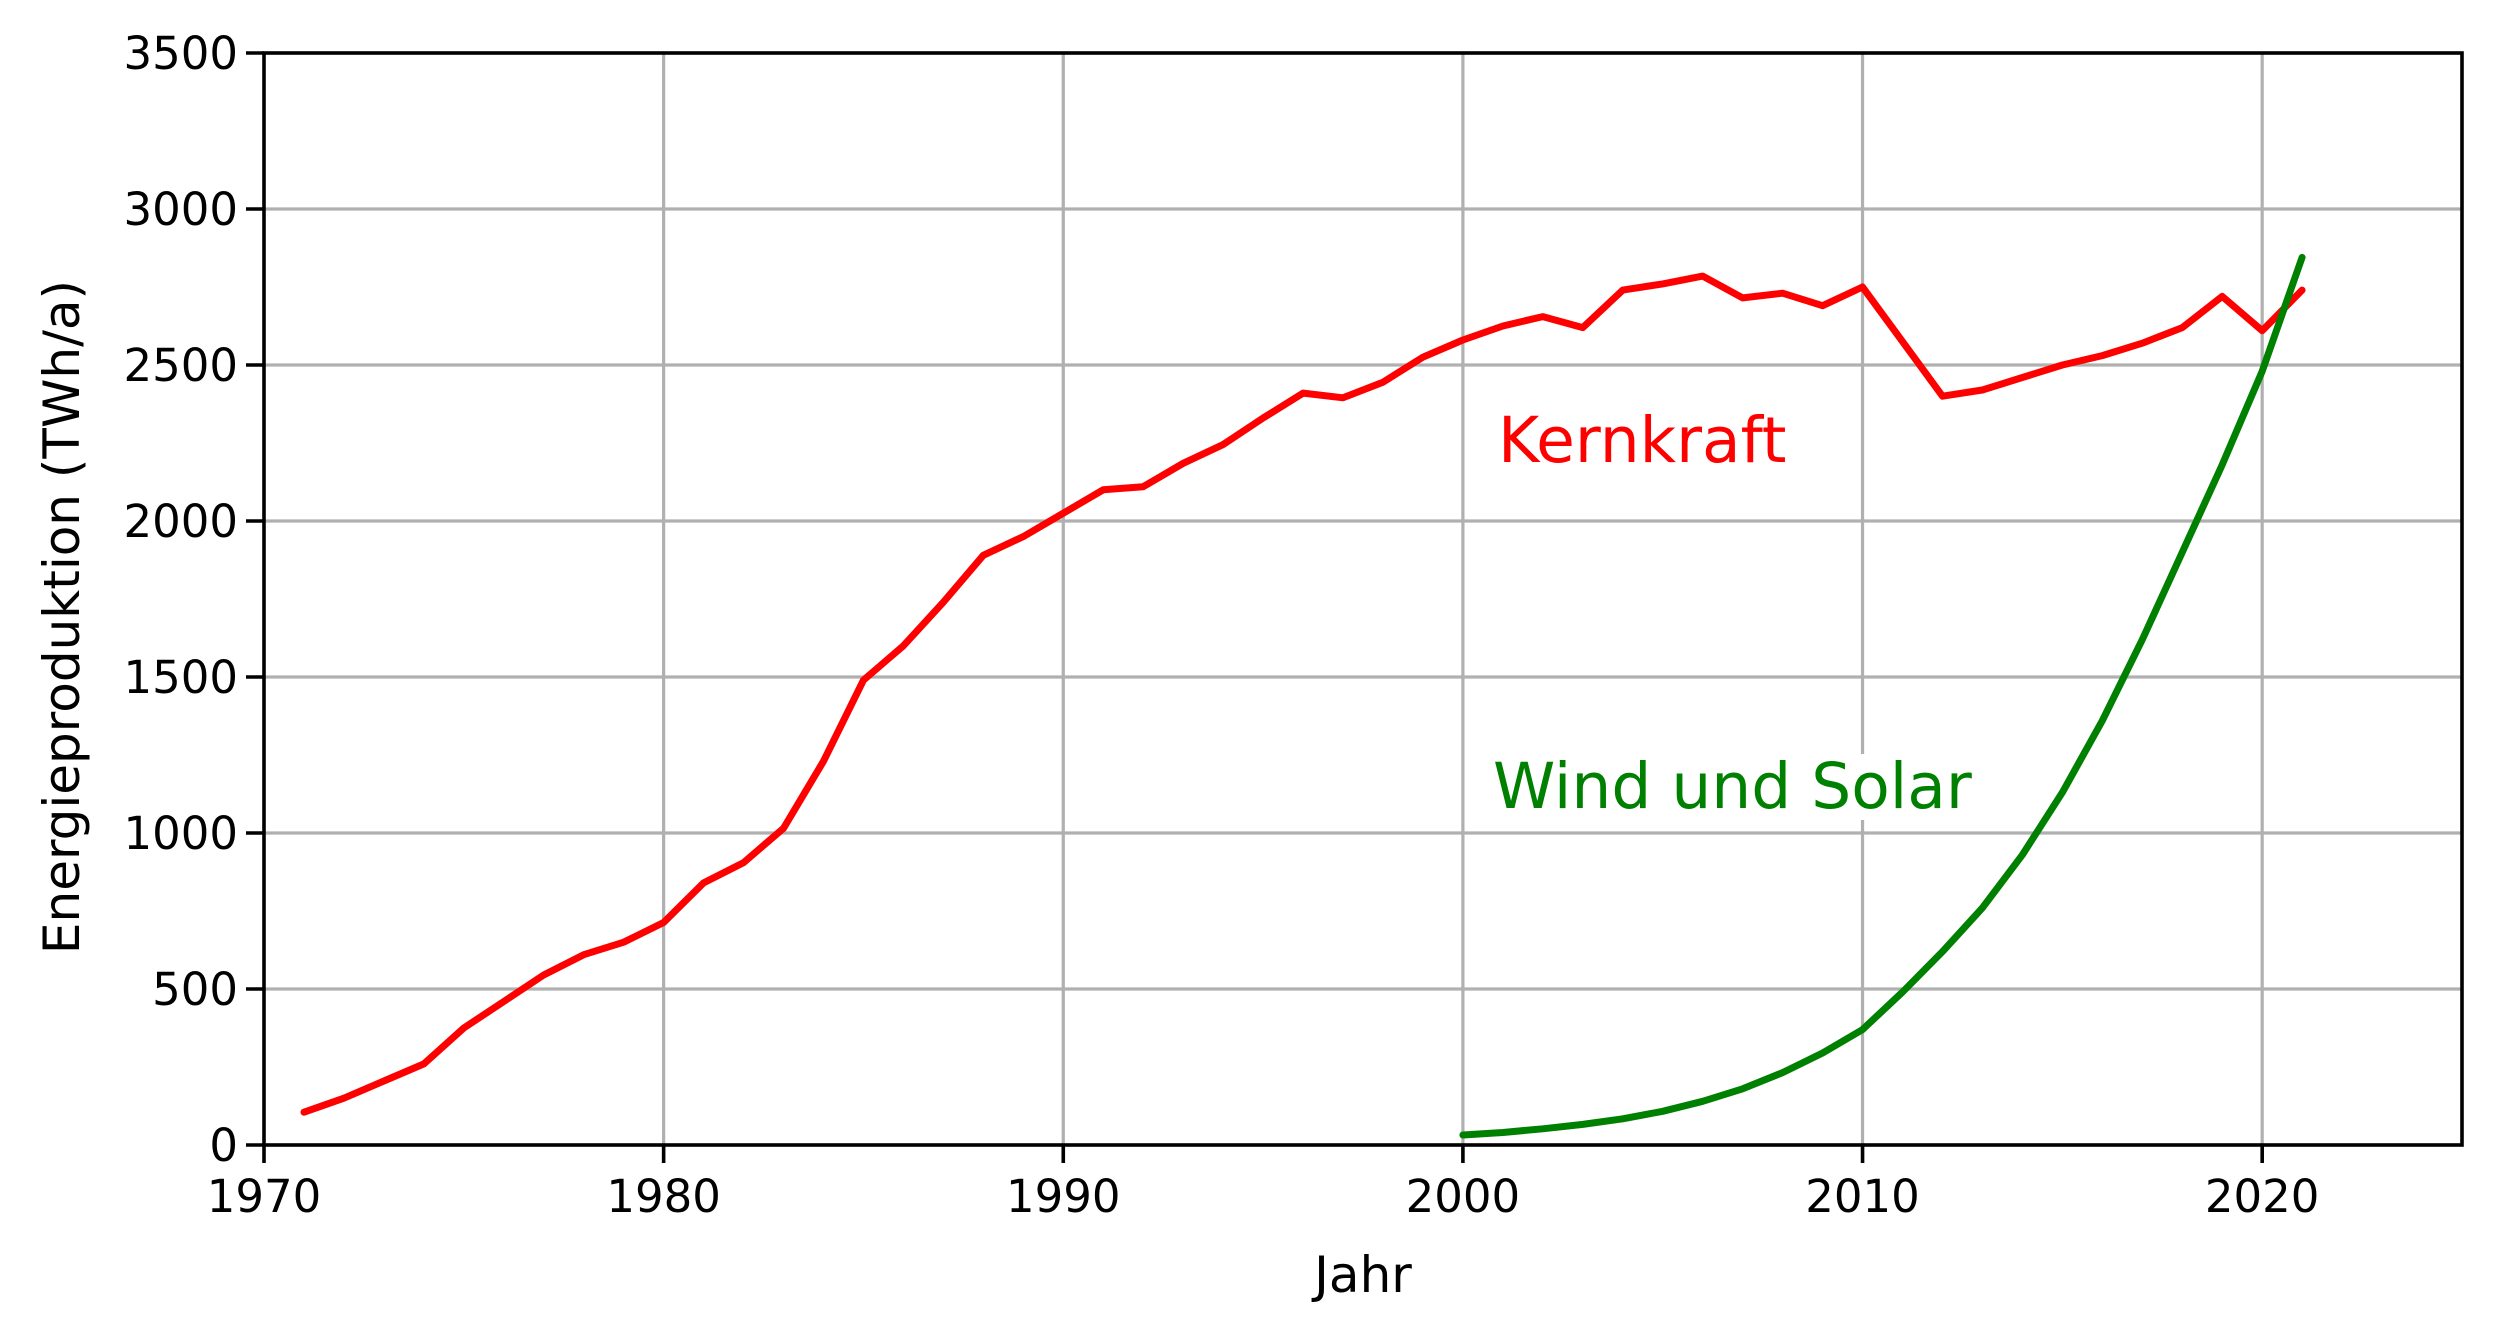 The image size is (2500, 1332). Describe the element at coordinates (1063, 1196) in the screenshot. I see `x-tick-label: 1990` at that location.